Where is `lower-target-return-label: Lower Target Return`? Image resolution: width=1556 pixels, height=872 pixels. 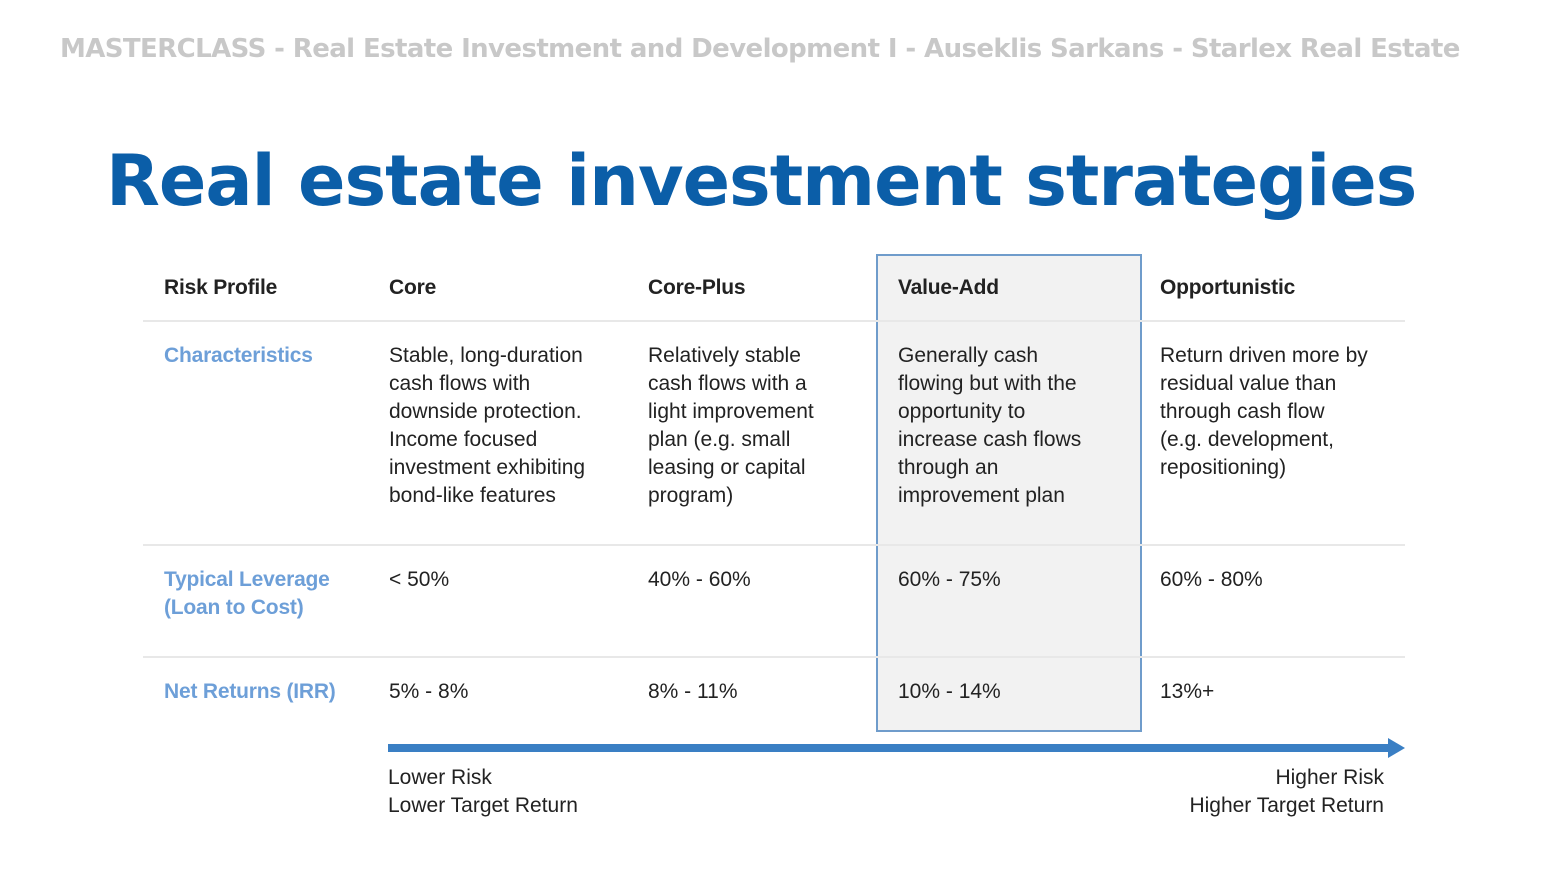
lower-target-return-label: Lower Target Return is located at coordinates (483, 805).